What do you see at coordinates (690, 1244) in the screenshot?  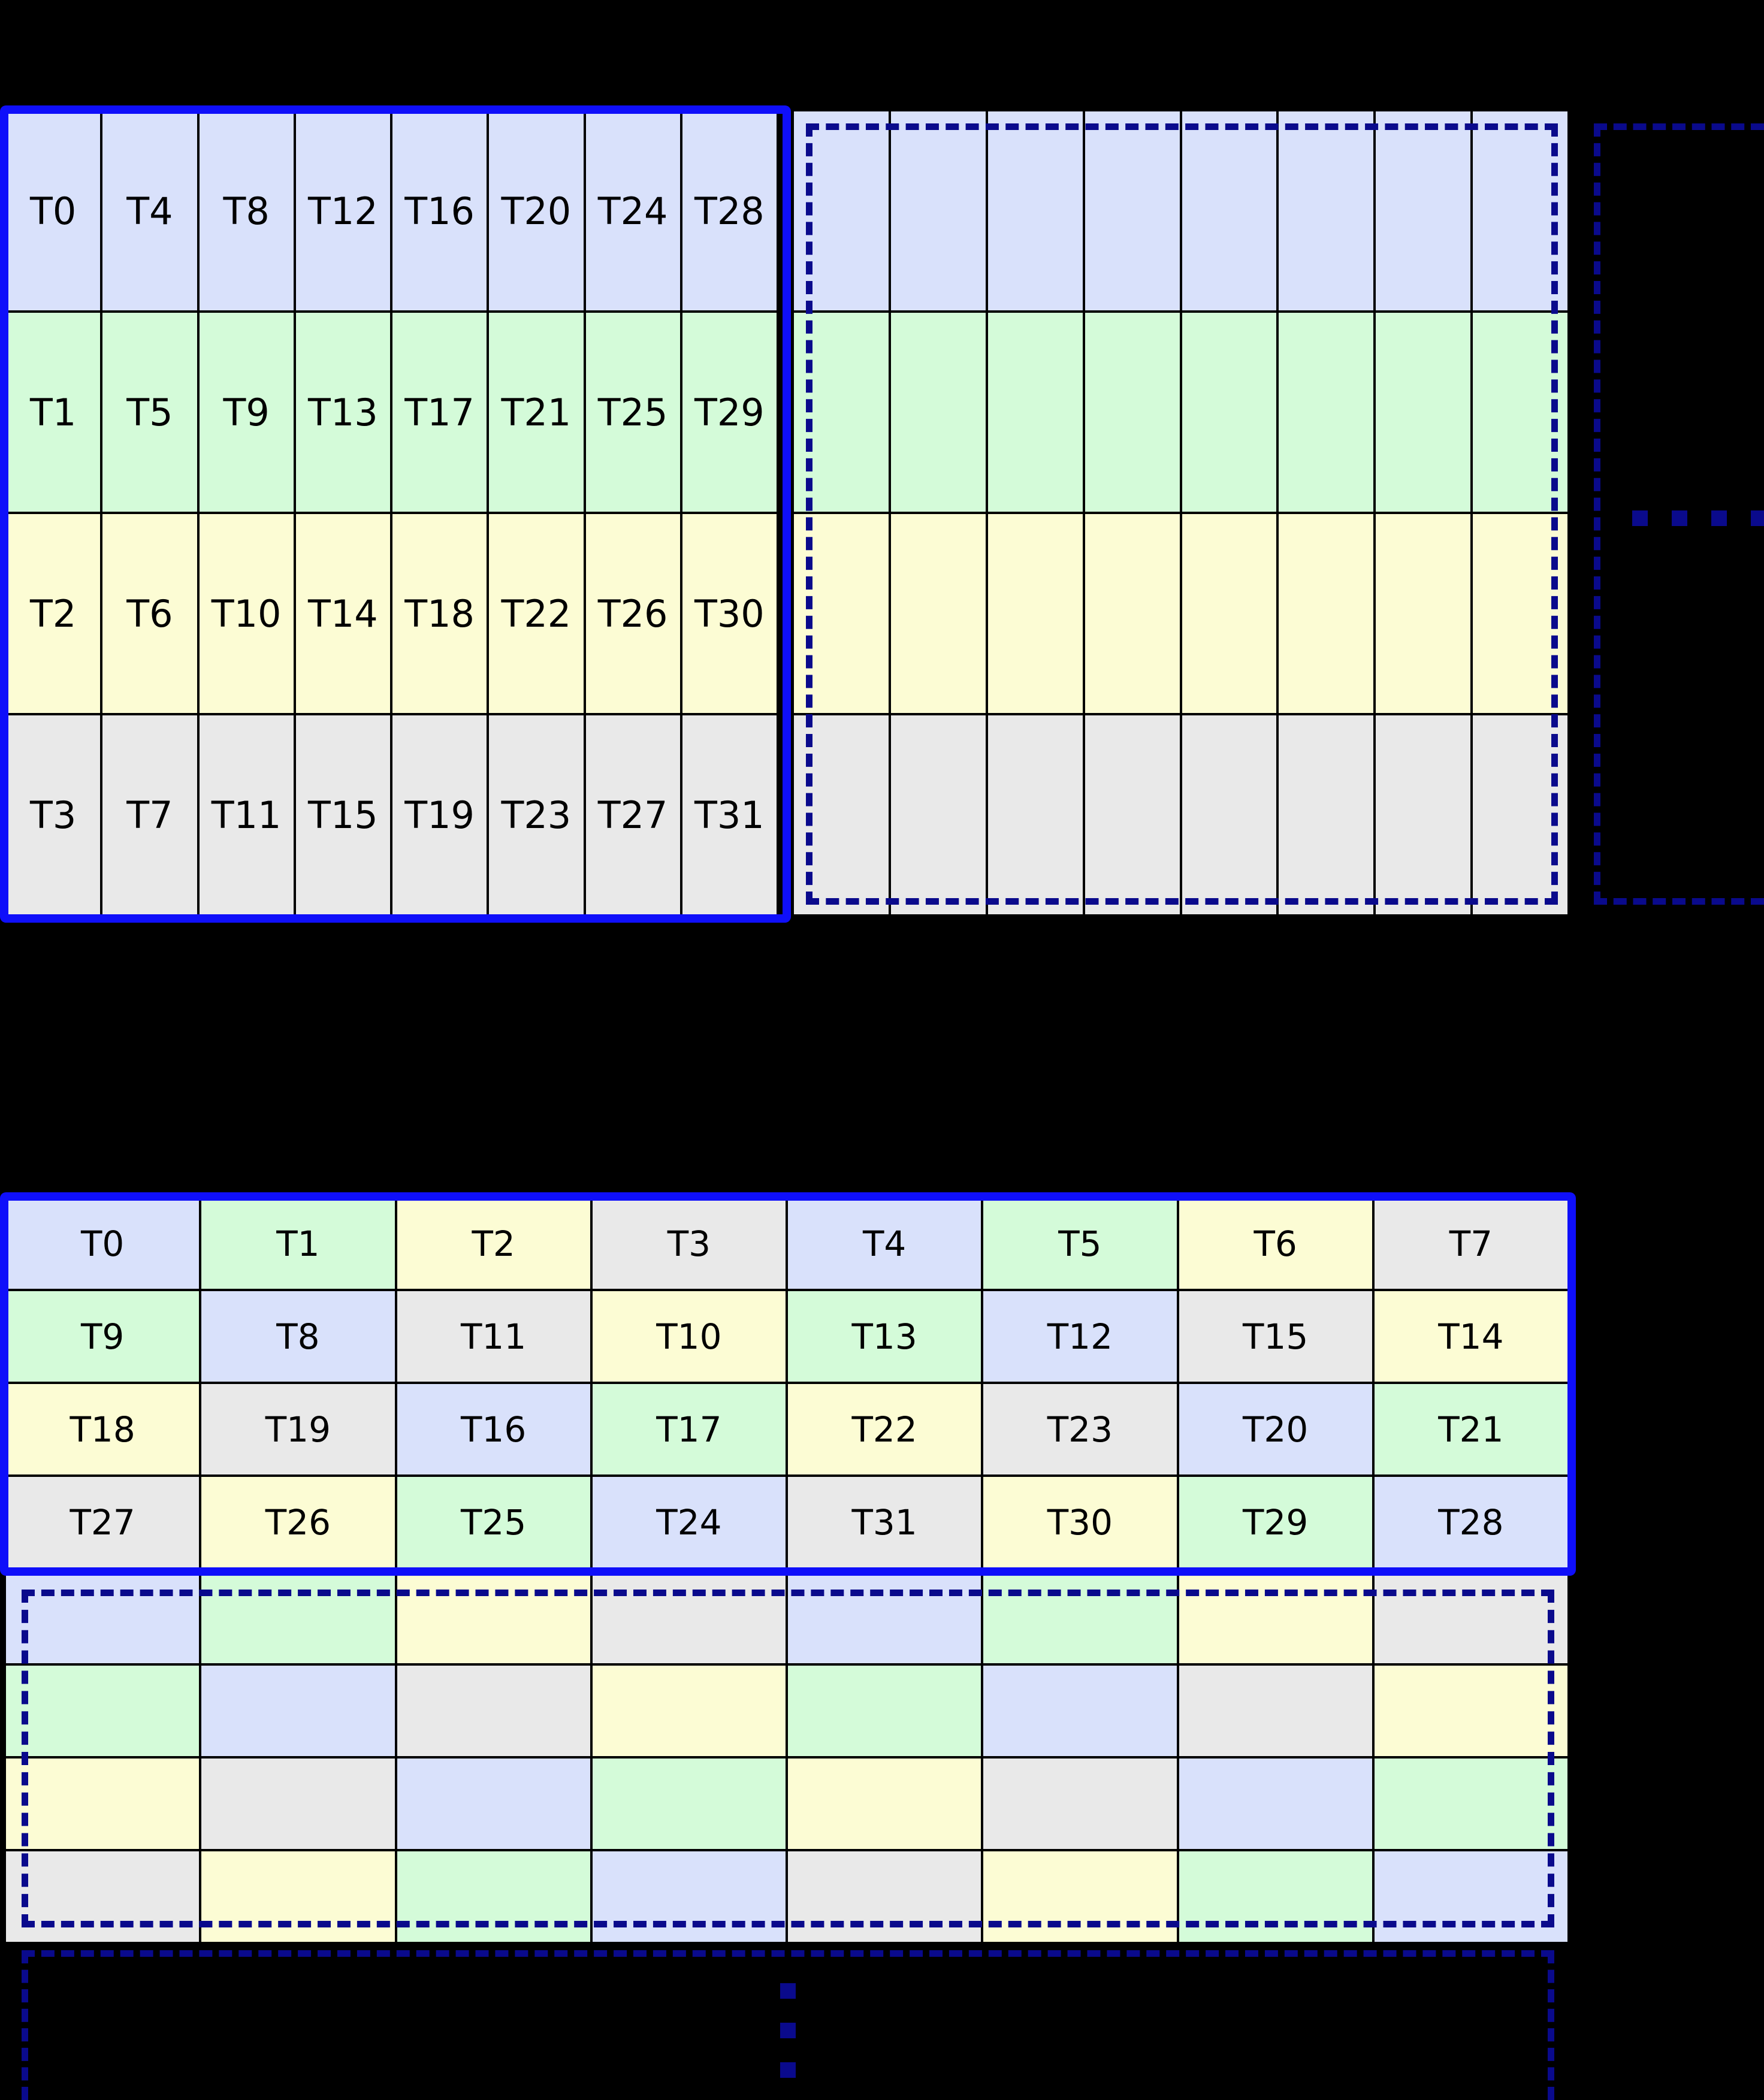 I see `thread-cell-t3: T3` at bounding box center [690, 1244].